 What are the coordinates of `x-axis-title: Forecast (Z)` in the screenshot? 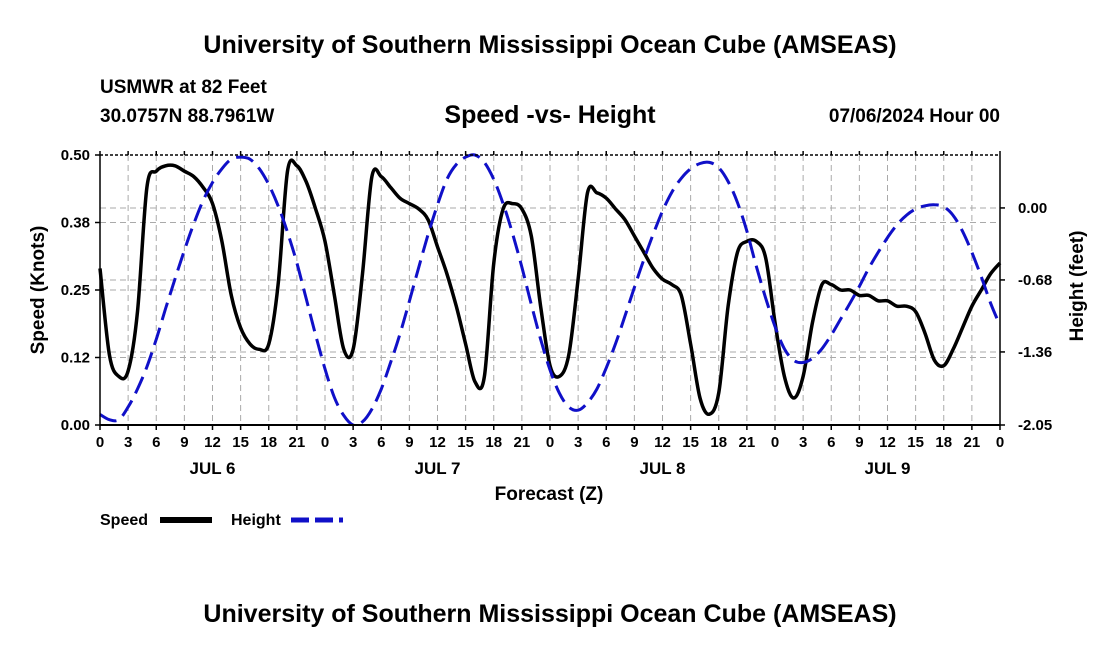 It's located at (549, 494).